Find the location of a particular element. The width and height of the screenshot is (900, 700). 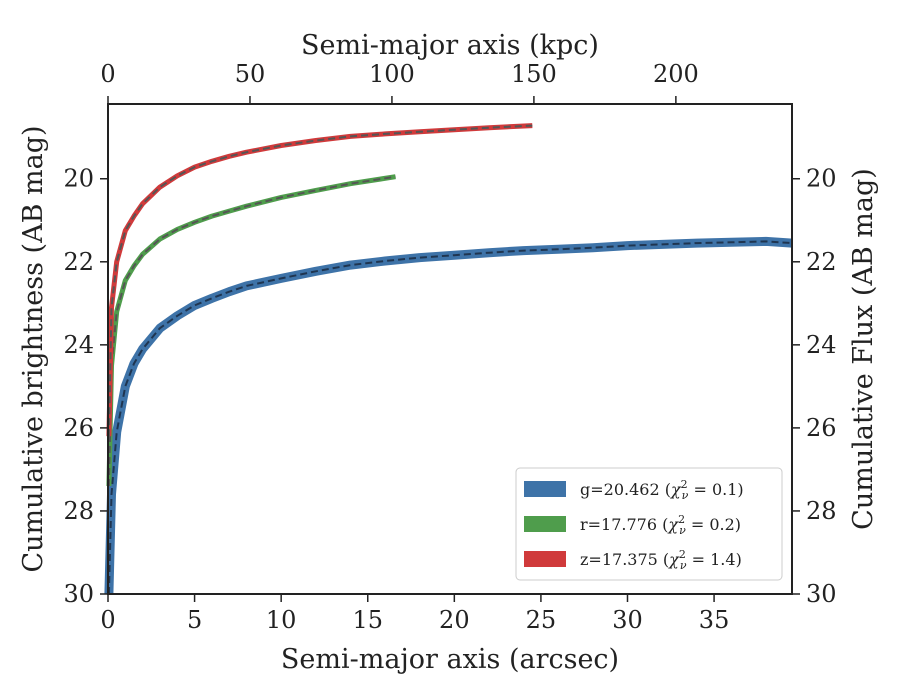

y-right-axis-label: Cumulative Flux (AB mag) is located at coordinates (863, 349).